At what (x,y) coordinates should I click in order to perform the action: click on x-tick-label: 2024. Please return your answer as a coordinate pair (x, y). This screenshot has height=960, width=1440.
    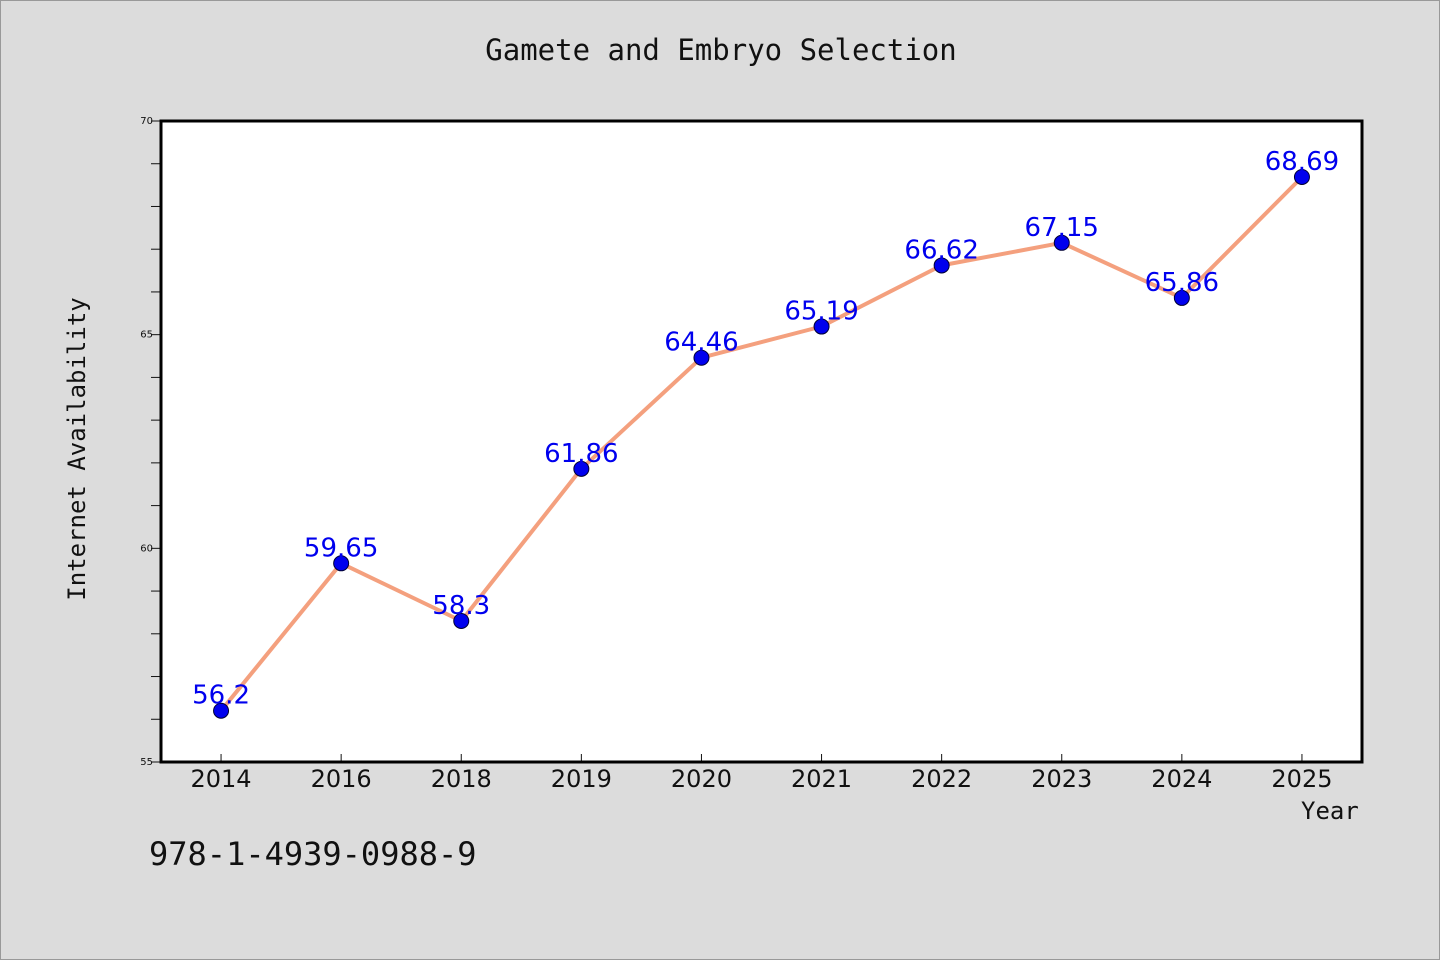
    Looking at the image, I should click on (1181, 779).